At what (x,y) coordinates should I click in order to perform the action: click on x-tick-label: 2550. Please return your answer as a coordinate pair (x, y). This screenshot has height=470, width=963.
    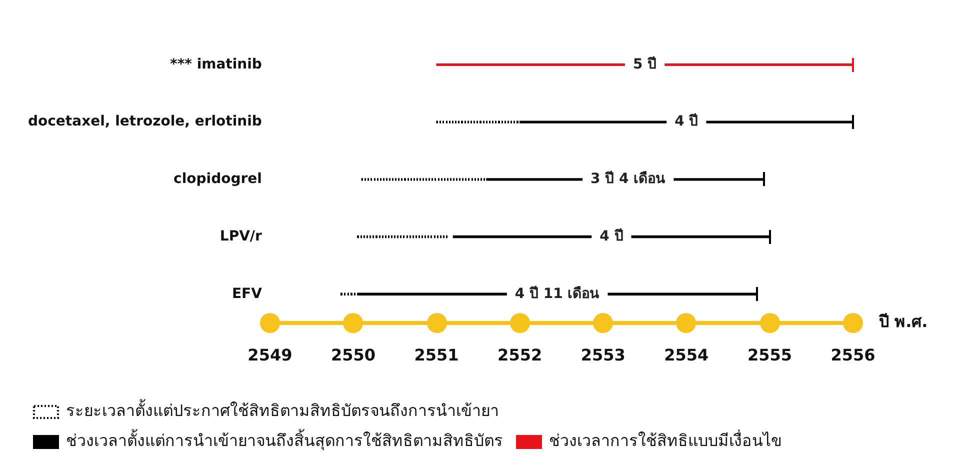
    Looking at the image, I should click on (353, 355).